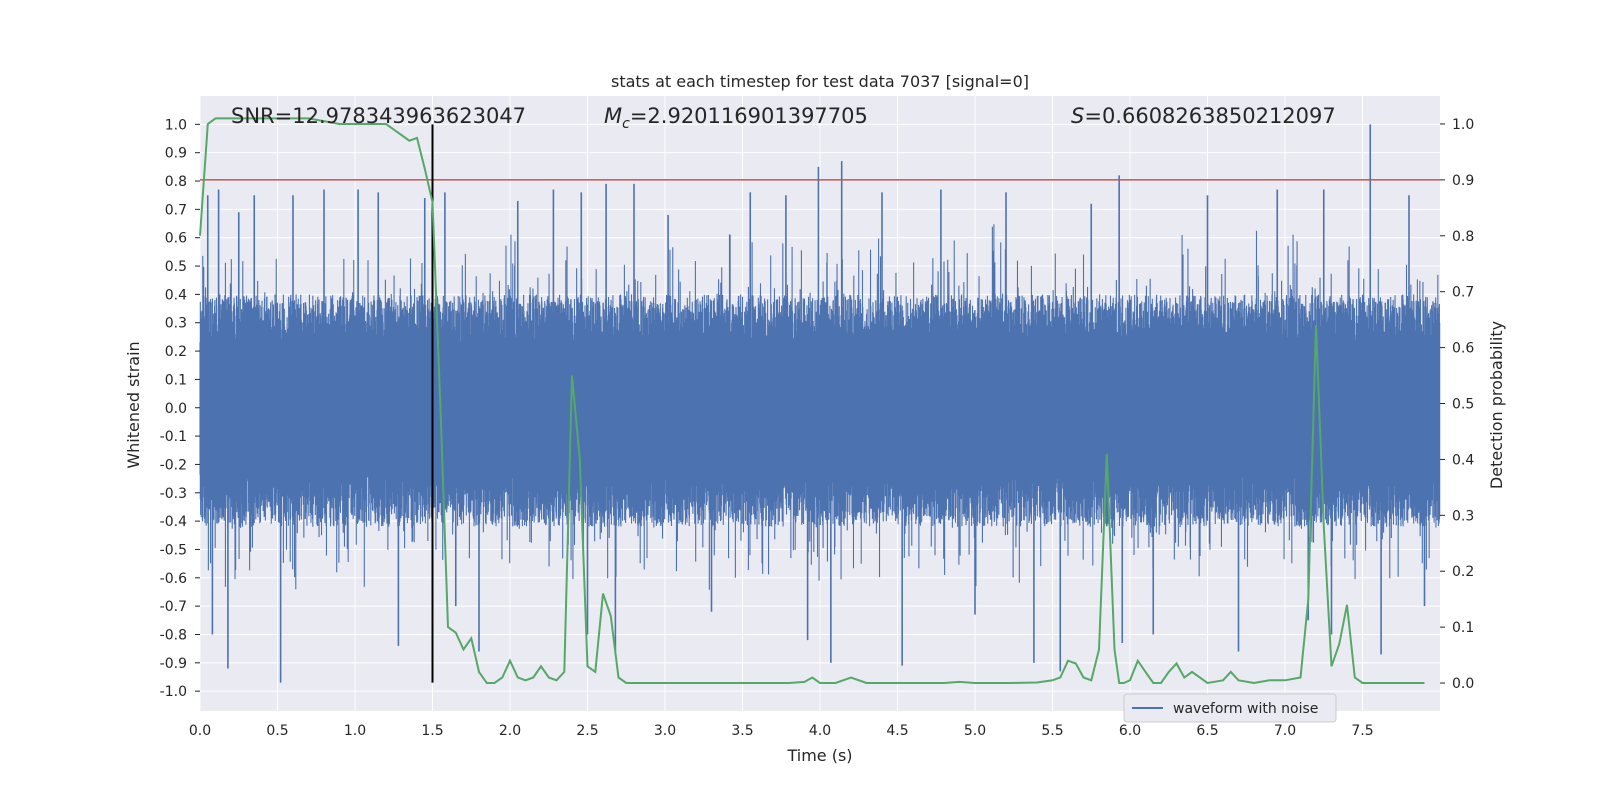 This screenshot has height=800, width=1600. What do you see at coordinates (897, 731) in the screenshot?
I see `x-tick-label: 4.5` at bounding box center [897, 731].